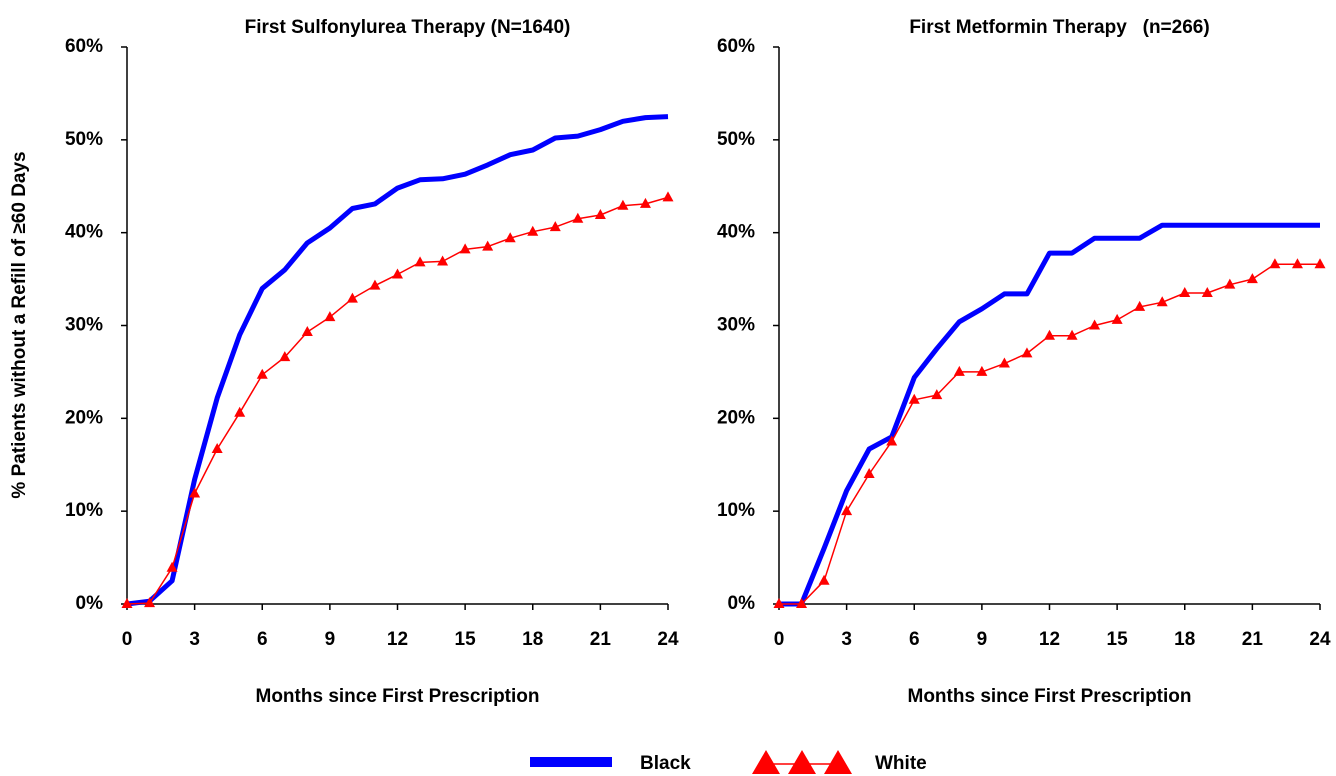 The image size is (1336, 776). I want to click on legend-label: White, so click(901, 763).